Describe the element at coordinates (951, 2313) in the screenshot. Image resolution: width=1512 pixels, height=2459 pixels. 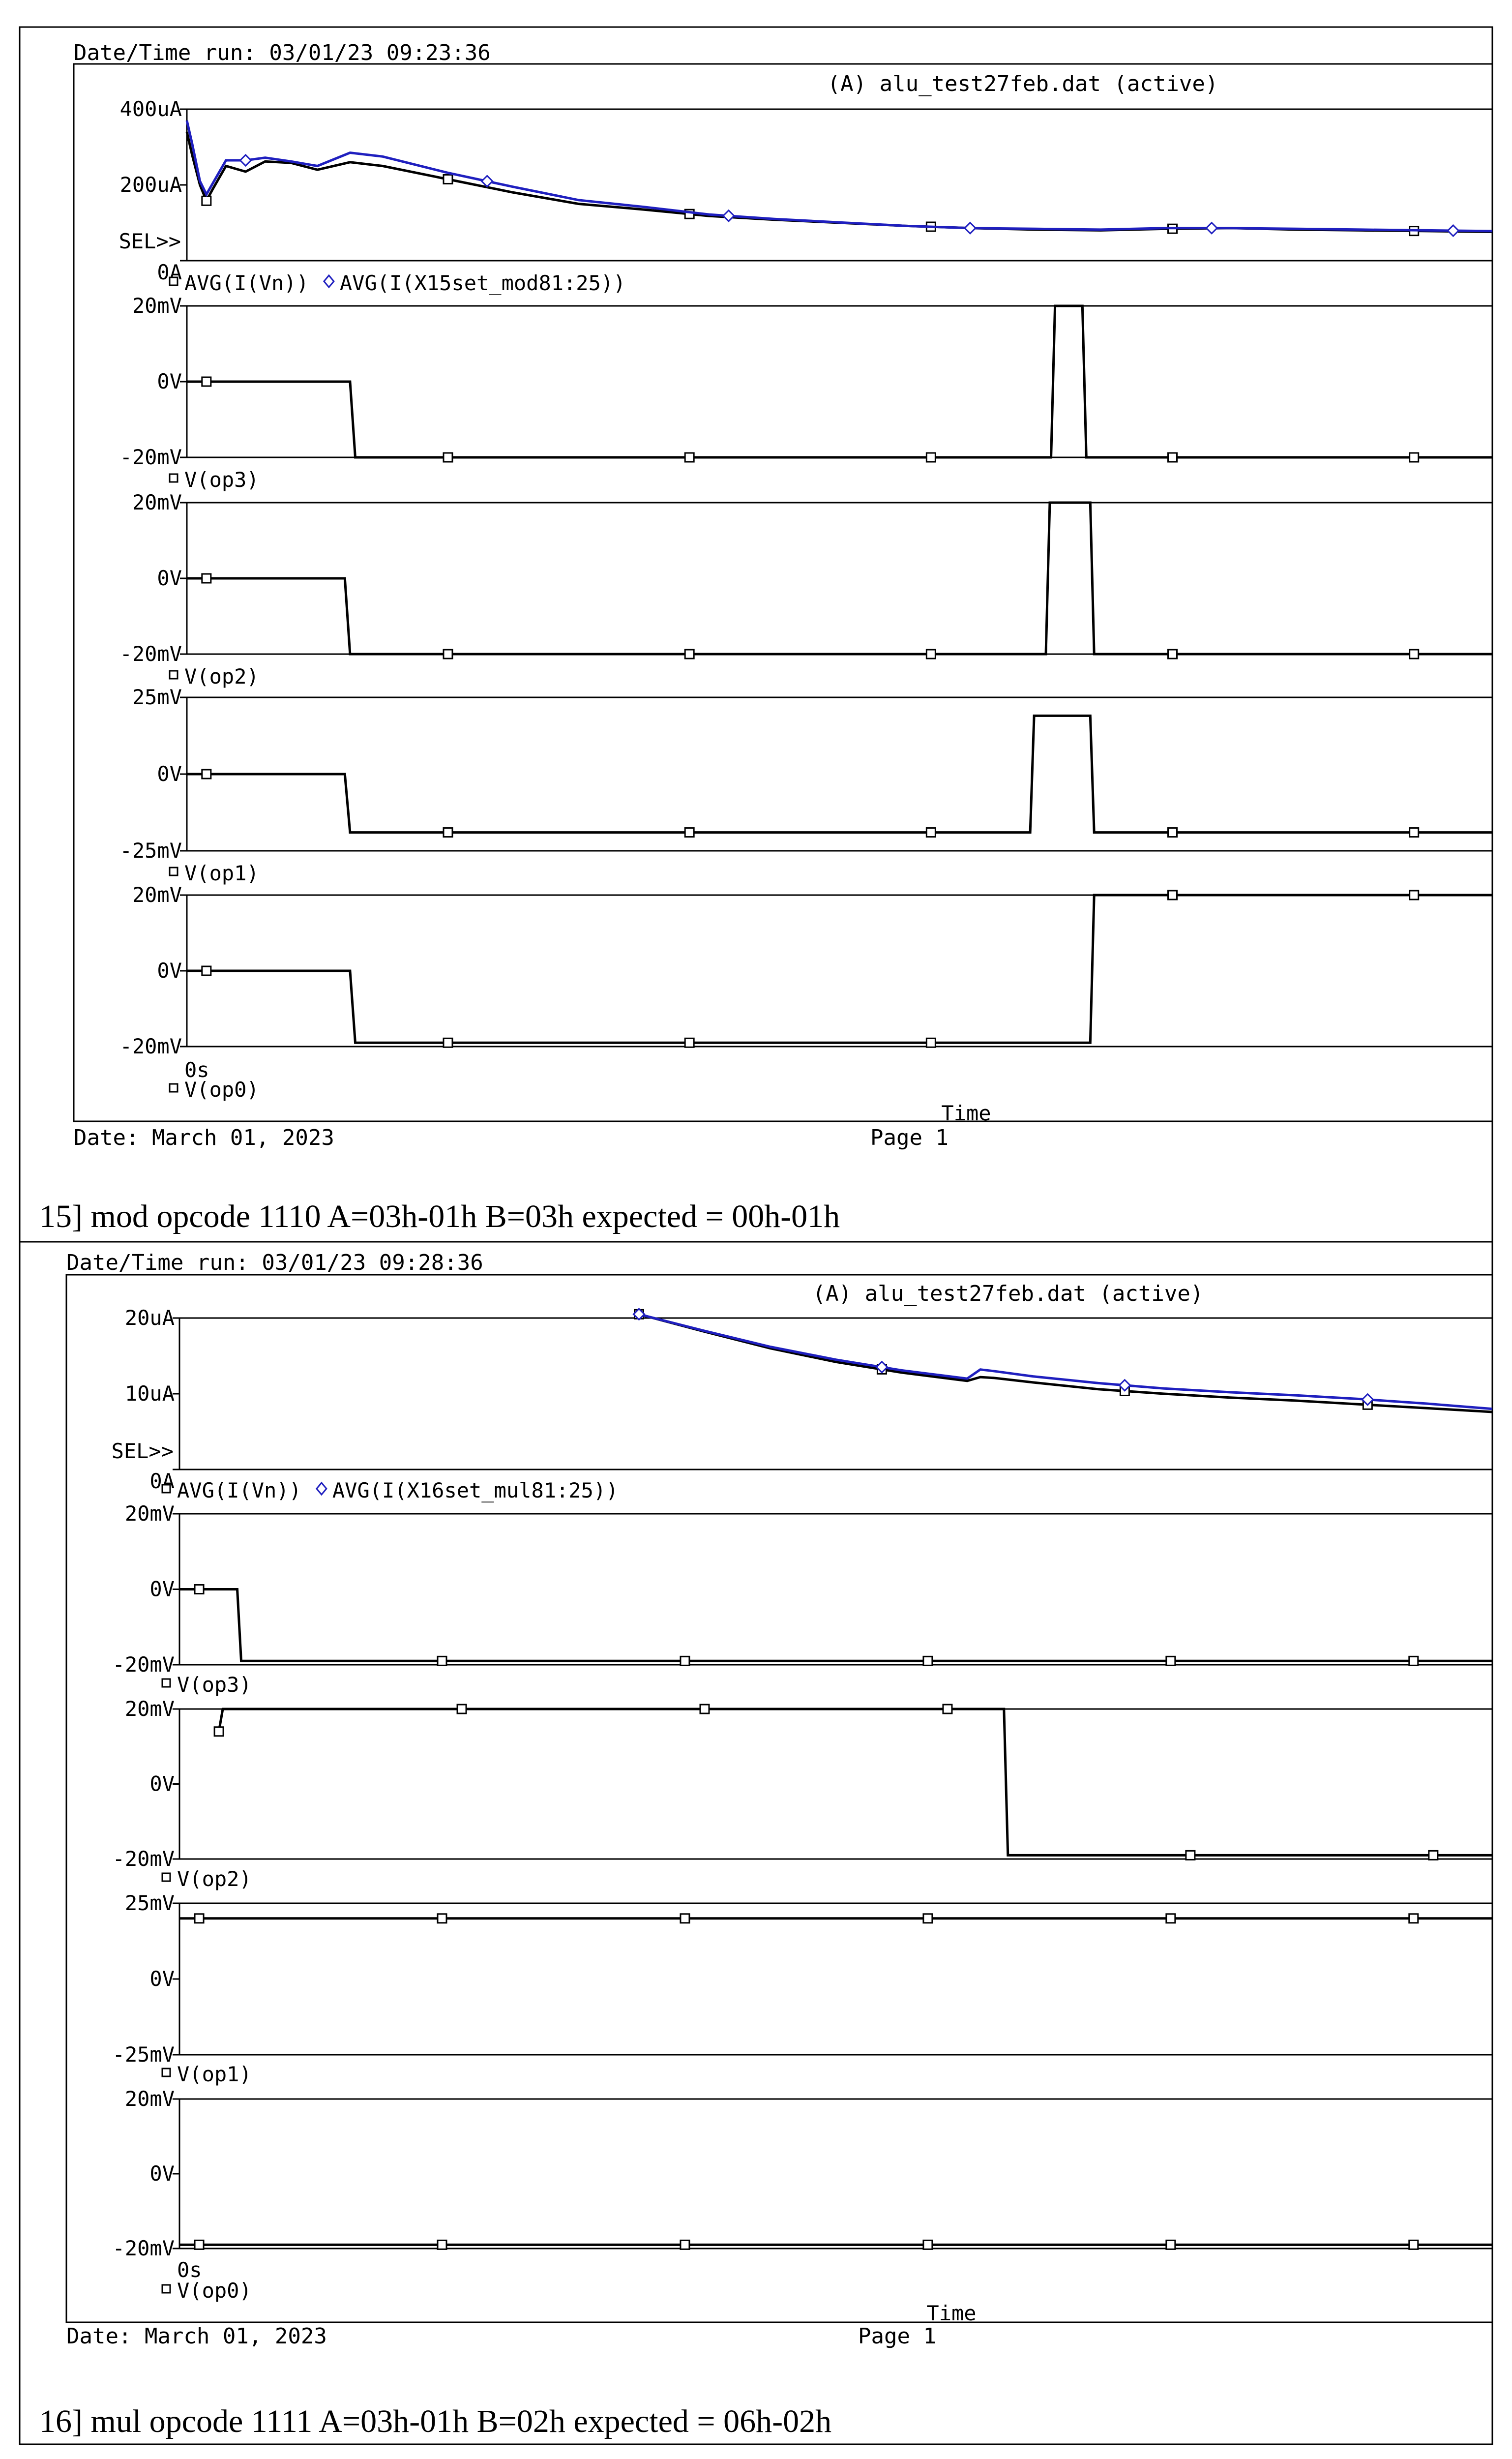
I see `x-axis-label: Time` at that location.